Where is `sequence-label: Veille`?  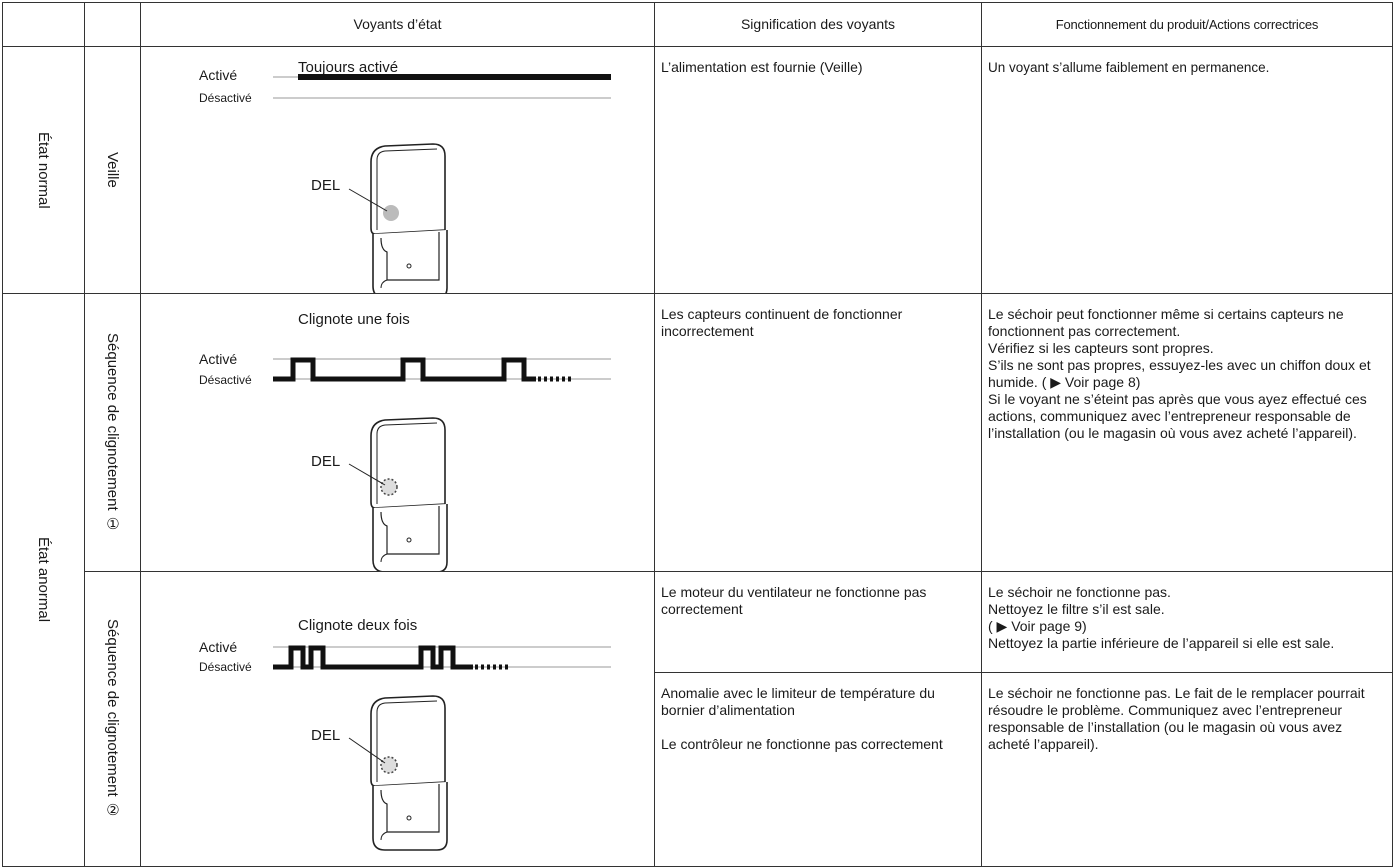
sequence-label: Veille is located at coordinates (112, 170).